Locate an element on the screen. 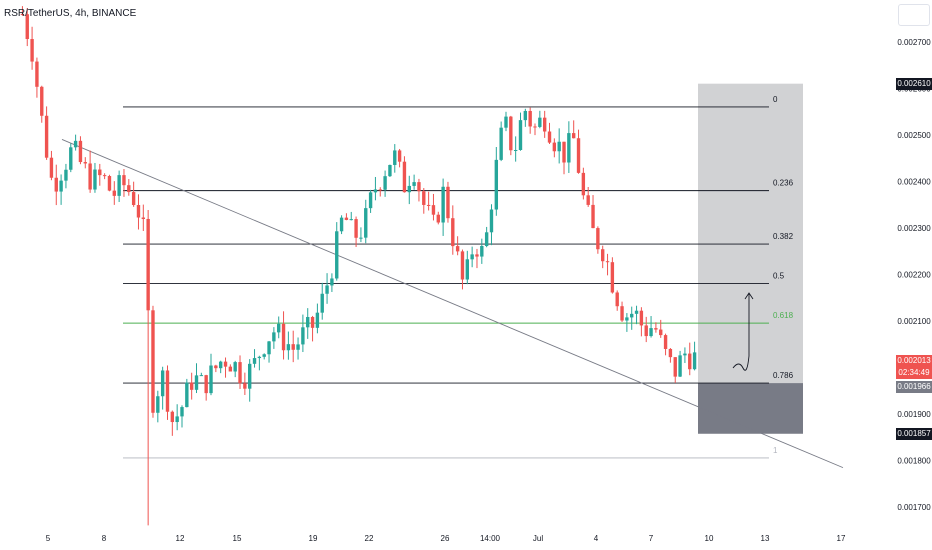 This screenshot has width=932, height=550. fib-level-label: 0.786 is located at coordinates (783, 375).